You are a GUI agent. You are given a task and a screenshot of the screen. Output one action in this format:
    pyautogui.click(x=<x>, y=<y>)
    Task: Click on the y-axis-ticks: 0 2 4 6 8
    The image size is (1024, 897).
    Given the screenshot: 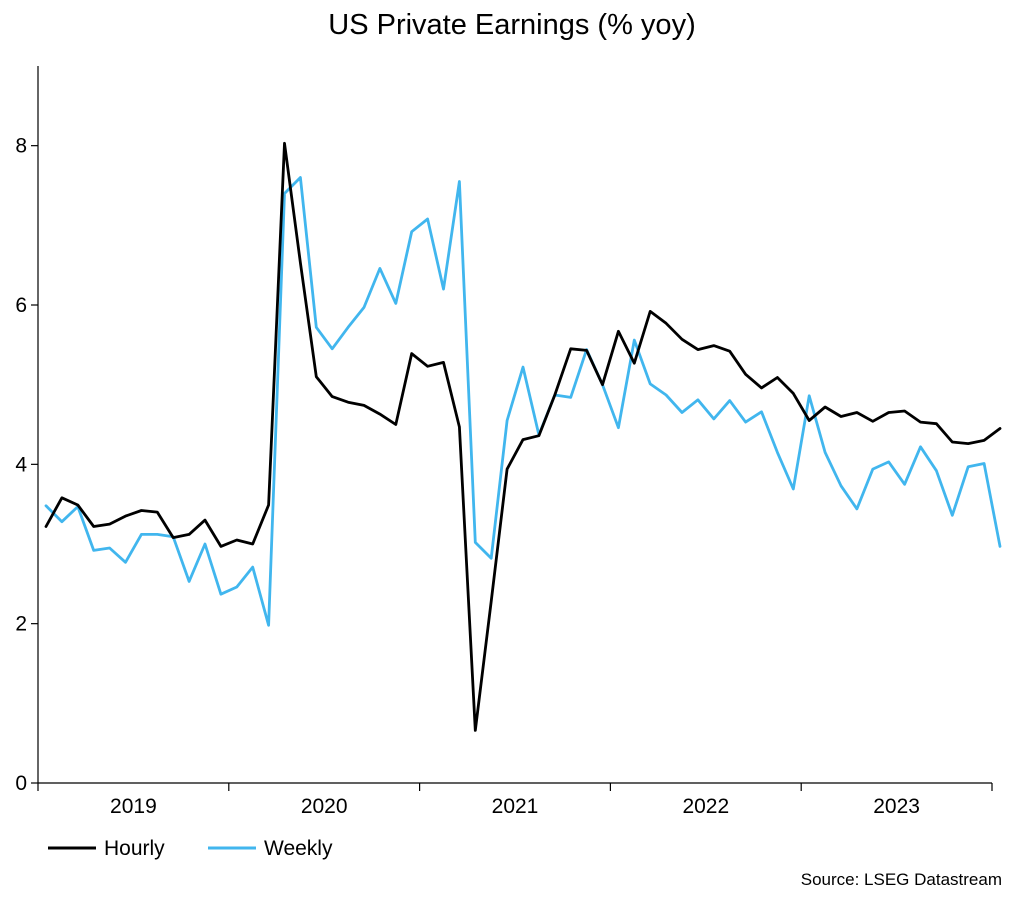 What is the action you would take?
    pyautogui.click(x=26, y=465)
    